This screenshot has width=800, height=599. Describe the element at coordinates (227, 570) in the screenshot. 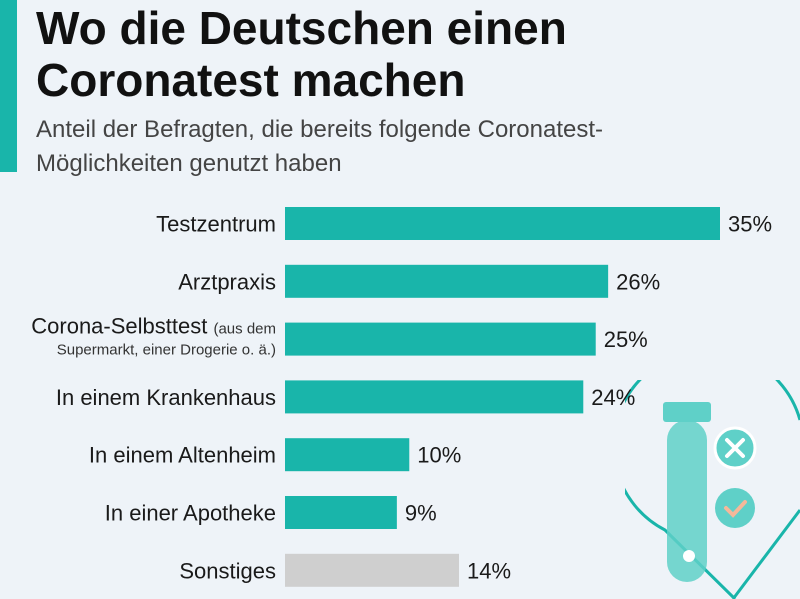

I see `category-label-6: Sonstiges` at that location.